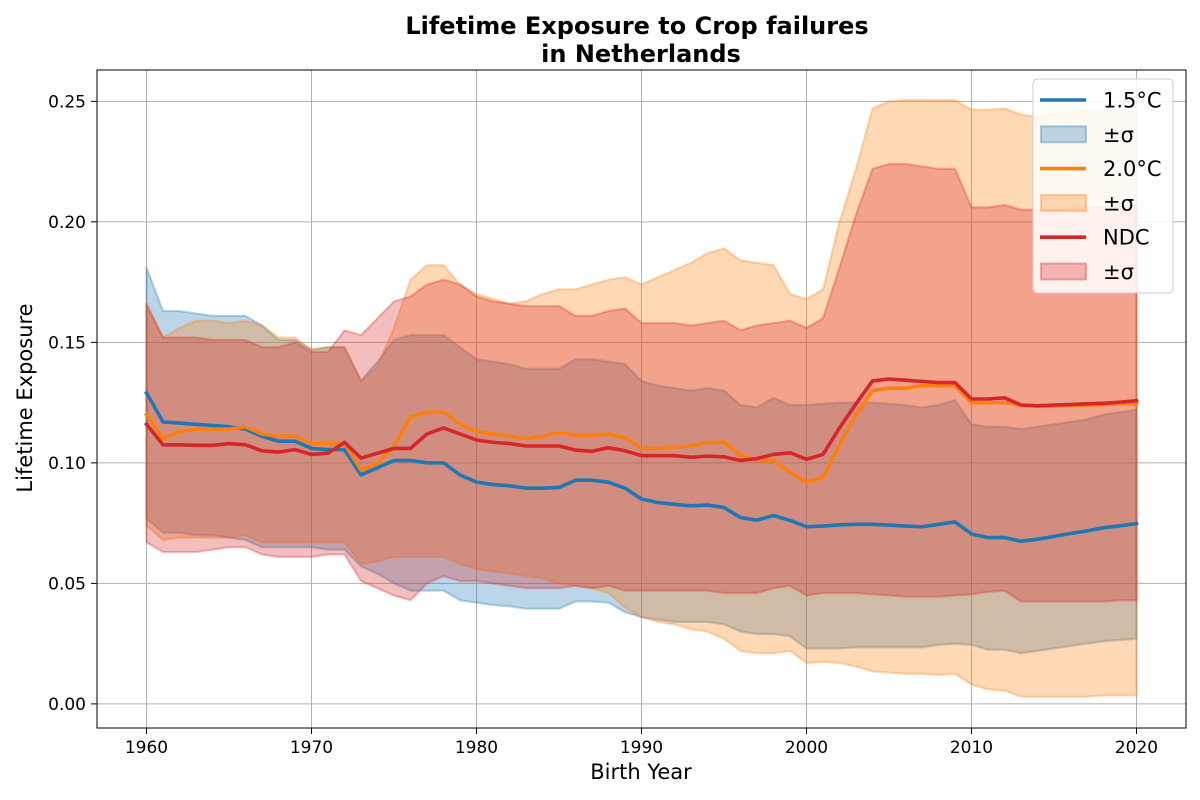 This screenshot has height=800, width=1200. What do you see at coordinates (67, 102) in the screenshot?
I see `y-tick-label: 0.25` at bounding box center [67, 102].